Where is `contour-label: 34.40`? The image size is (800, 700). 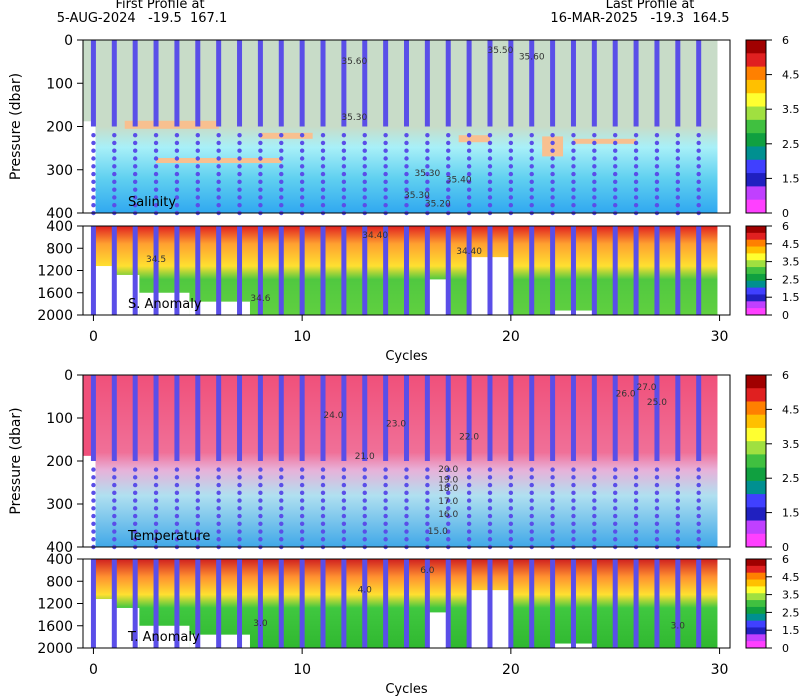
contour-label: 34.40 is located at coordinates (375, 236).